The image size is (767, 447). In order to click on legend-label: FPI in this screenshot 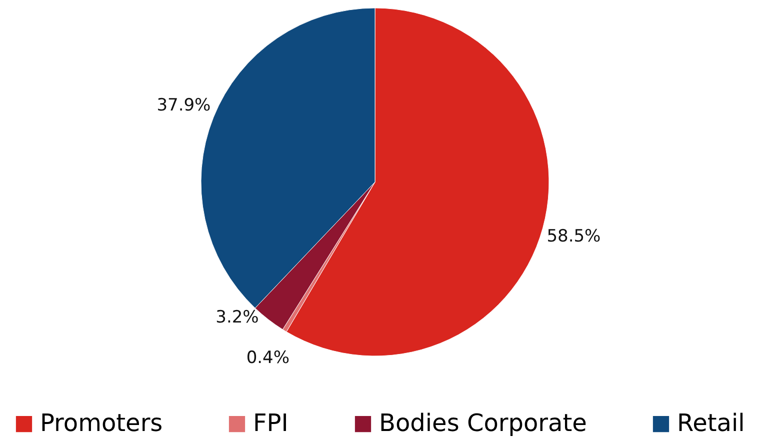, I will do `click(270, 423)`.